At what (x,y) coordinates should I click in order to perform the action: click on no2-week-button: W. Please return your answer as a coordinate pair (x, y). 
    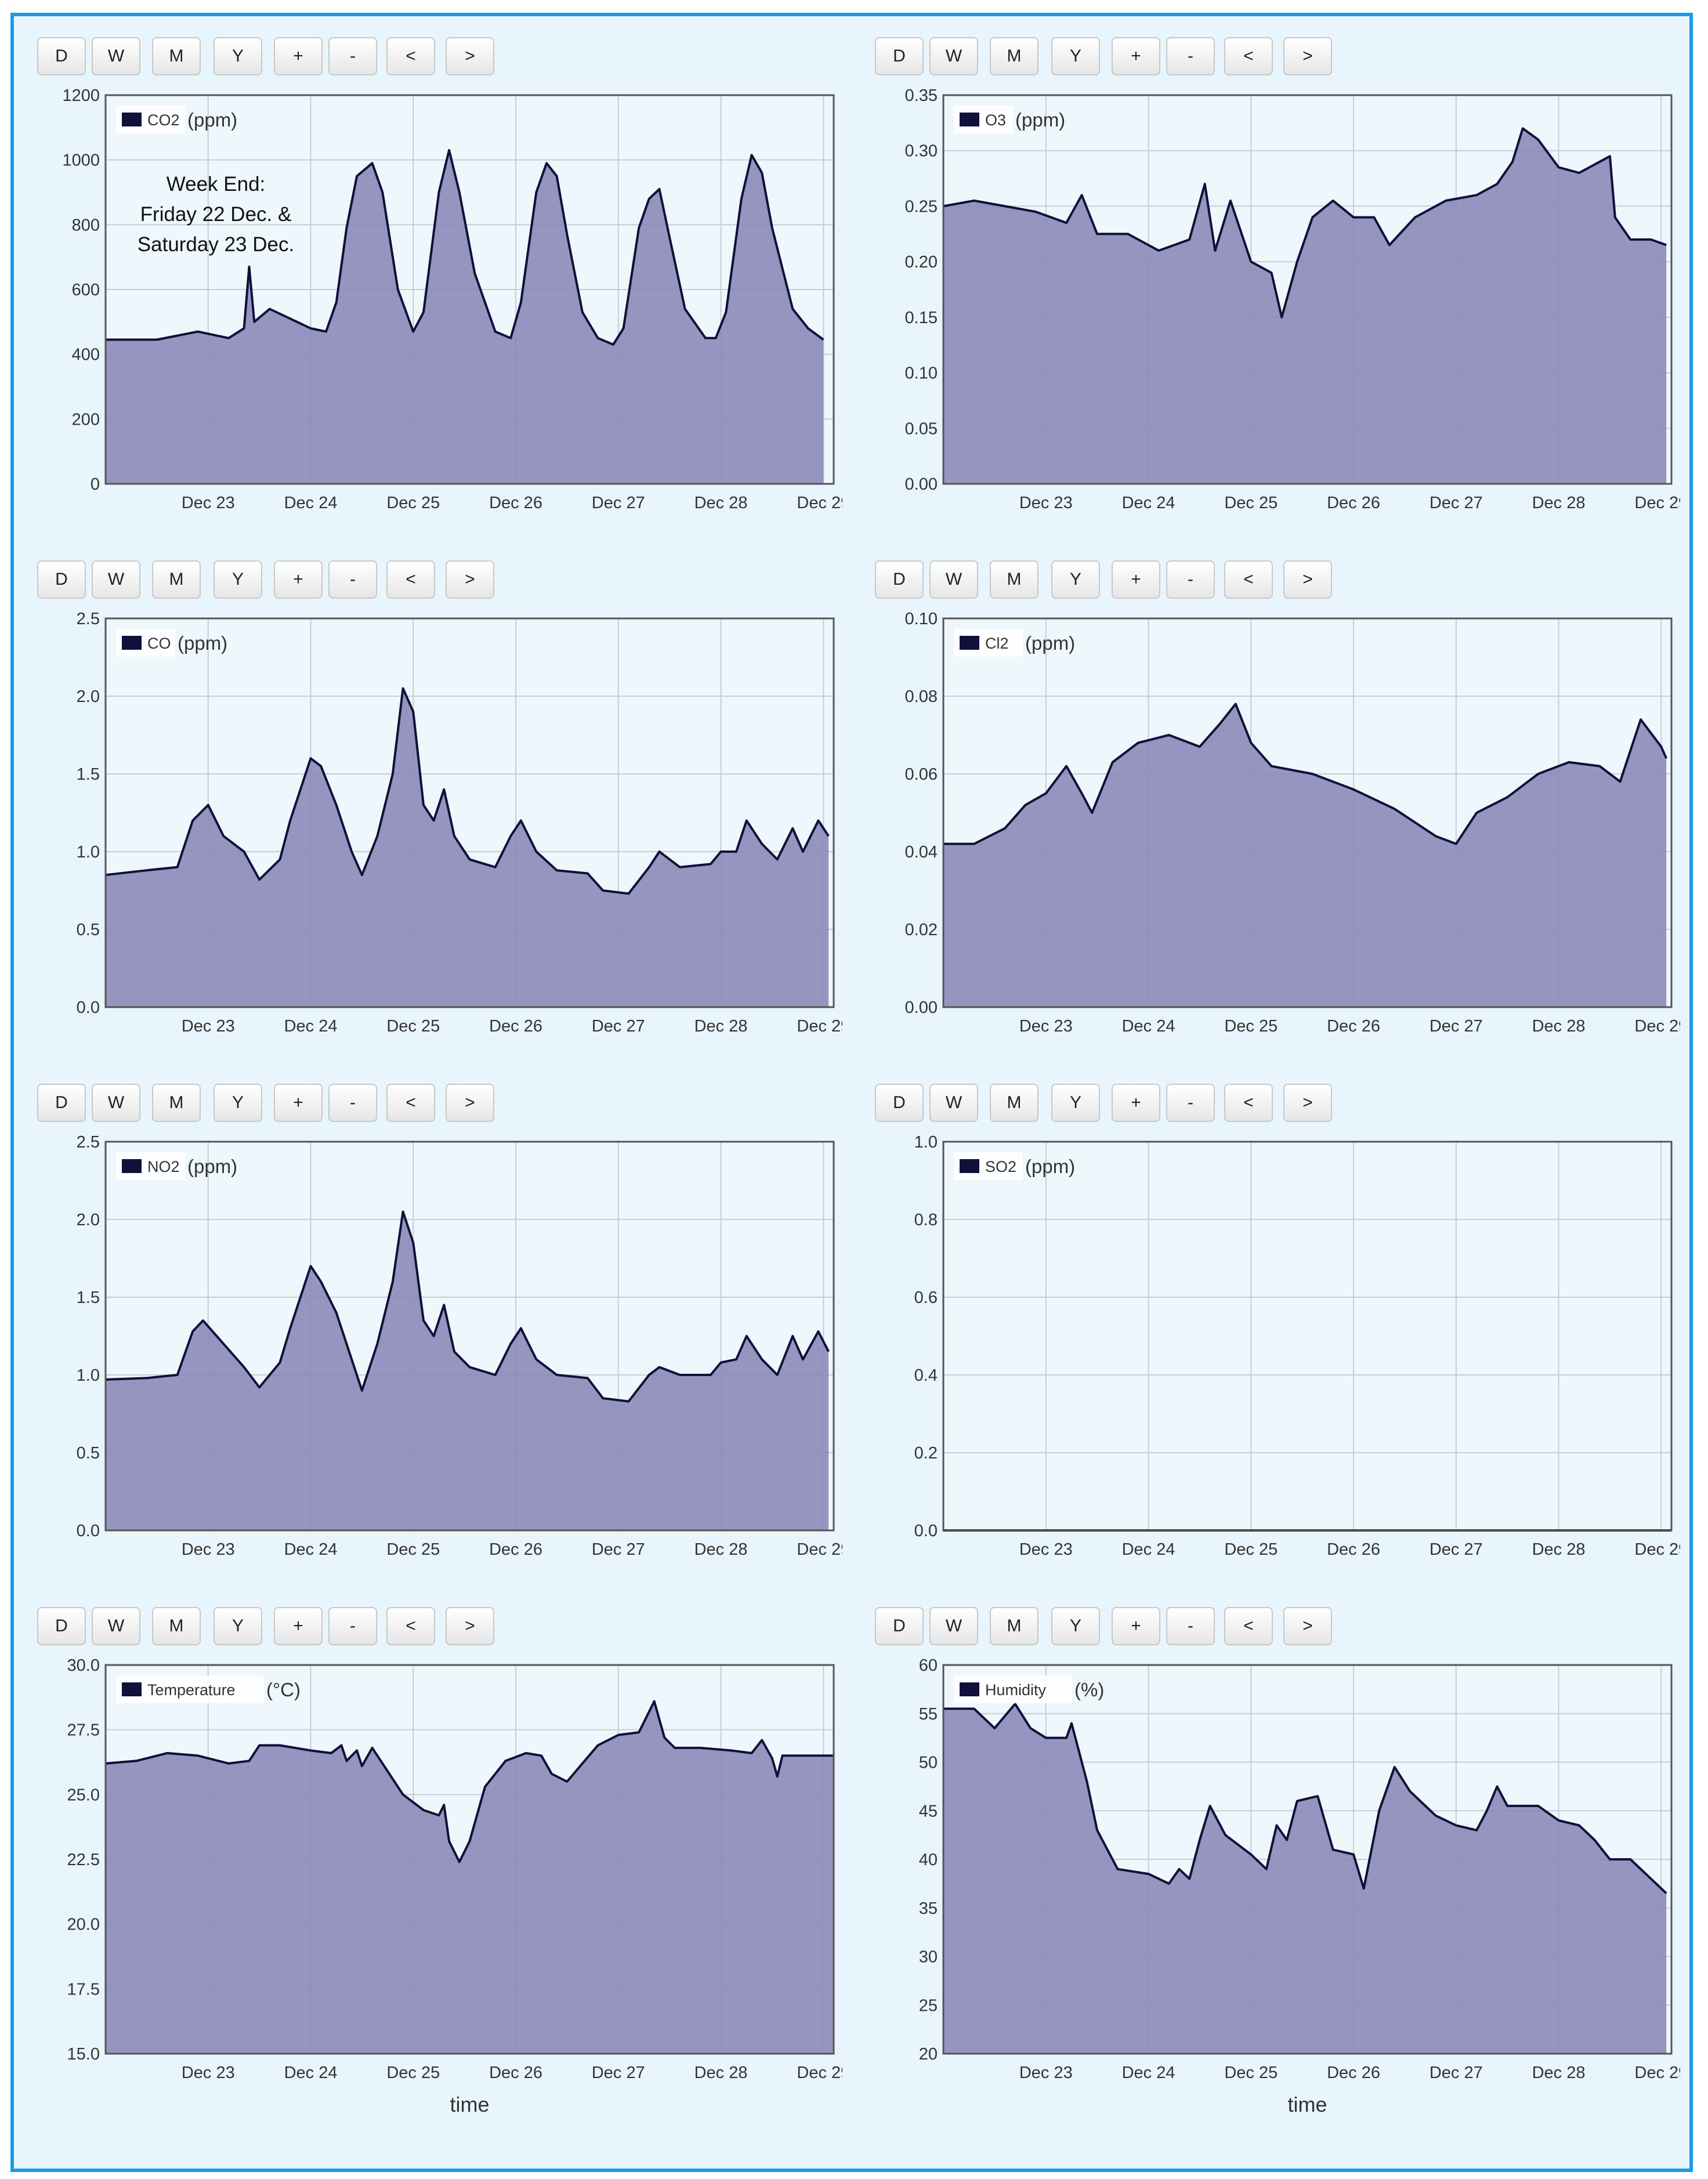
    Looking at the image, I should click on (116, 1103).